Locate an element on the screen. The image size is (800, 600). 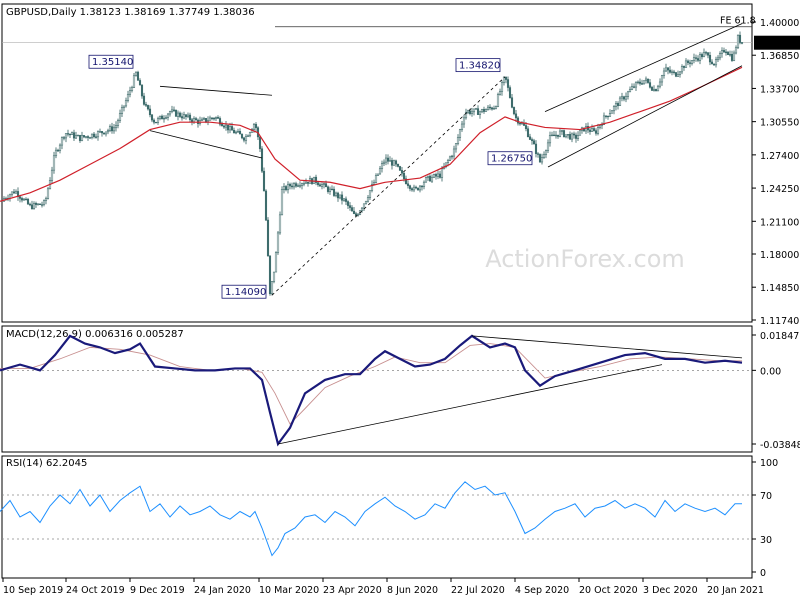
x-tick-label: 22 Jul 2020 is located at coordinates (478, 590).